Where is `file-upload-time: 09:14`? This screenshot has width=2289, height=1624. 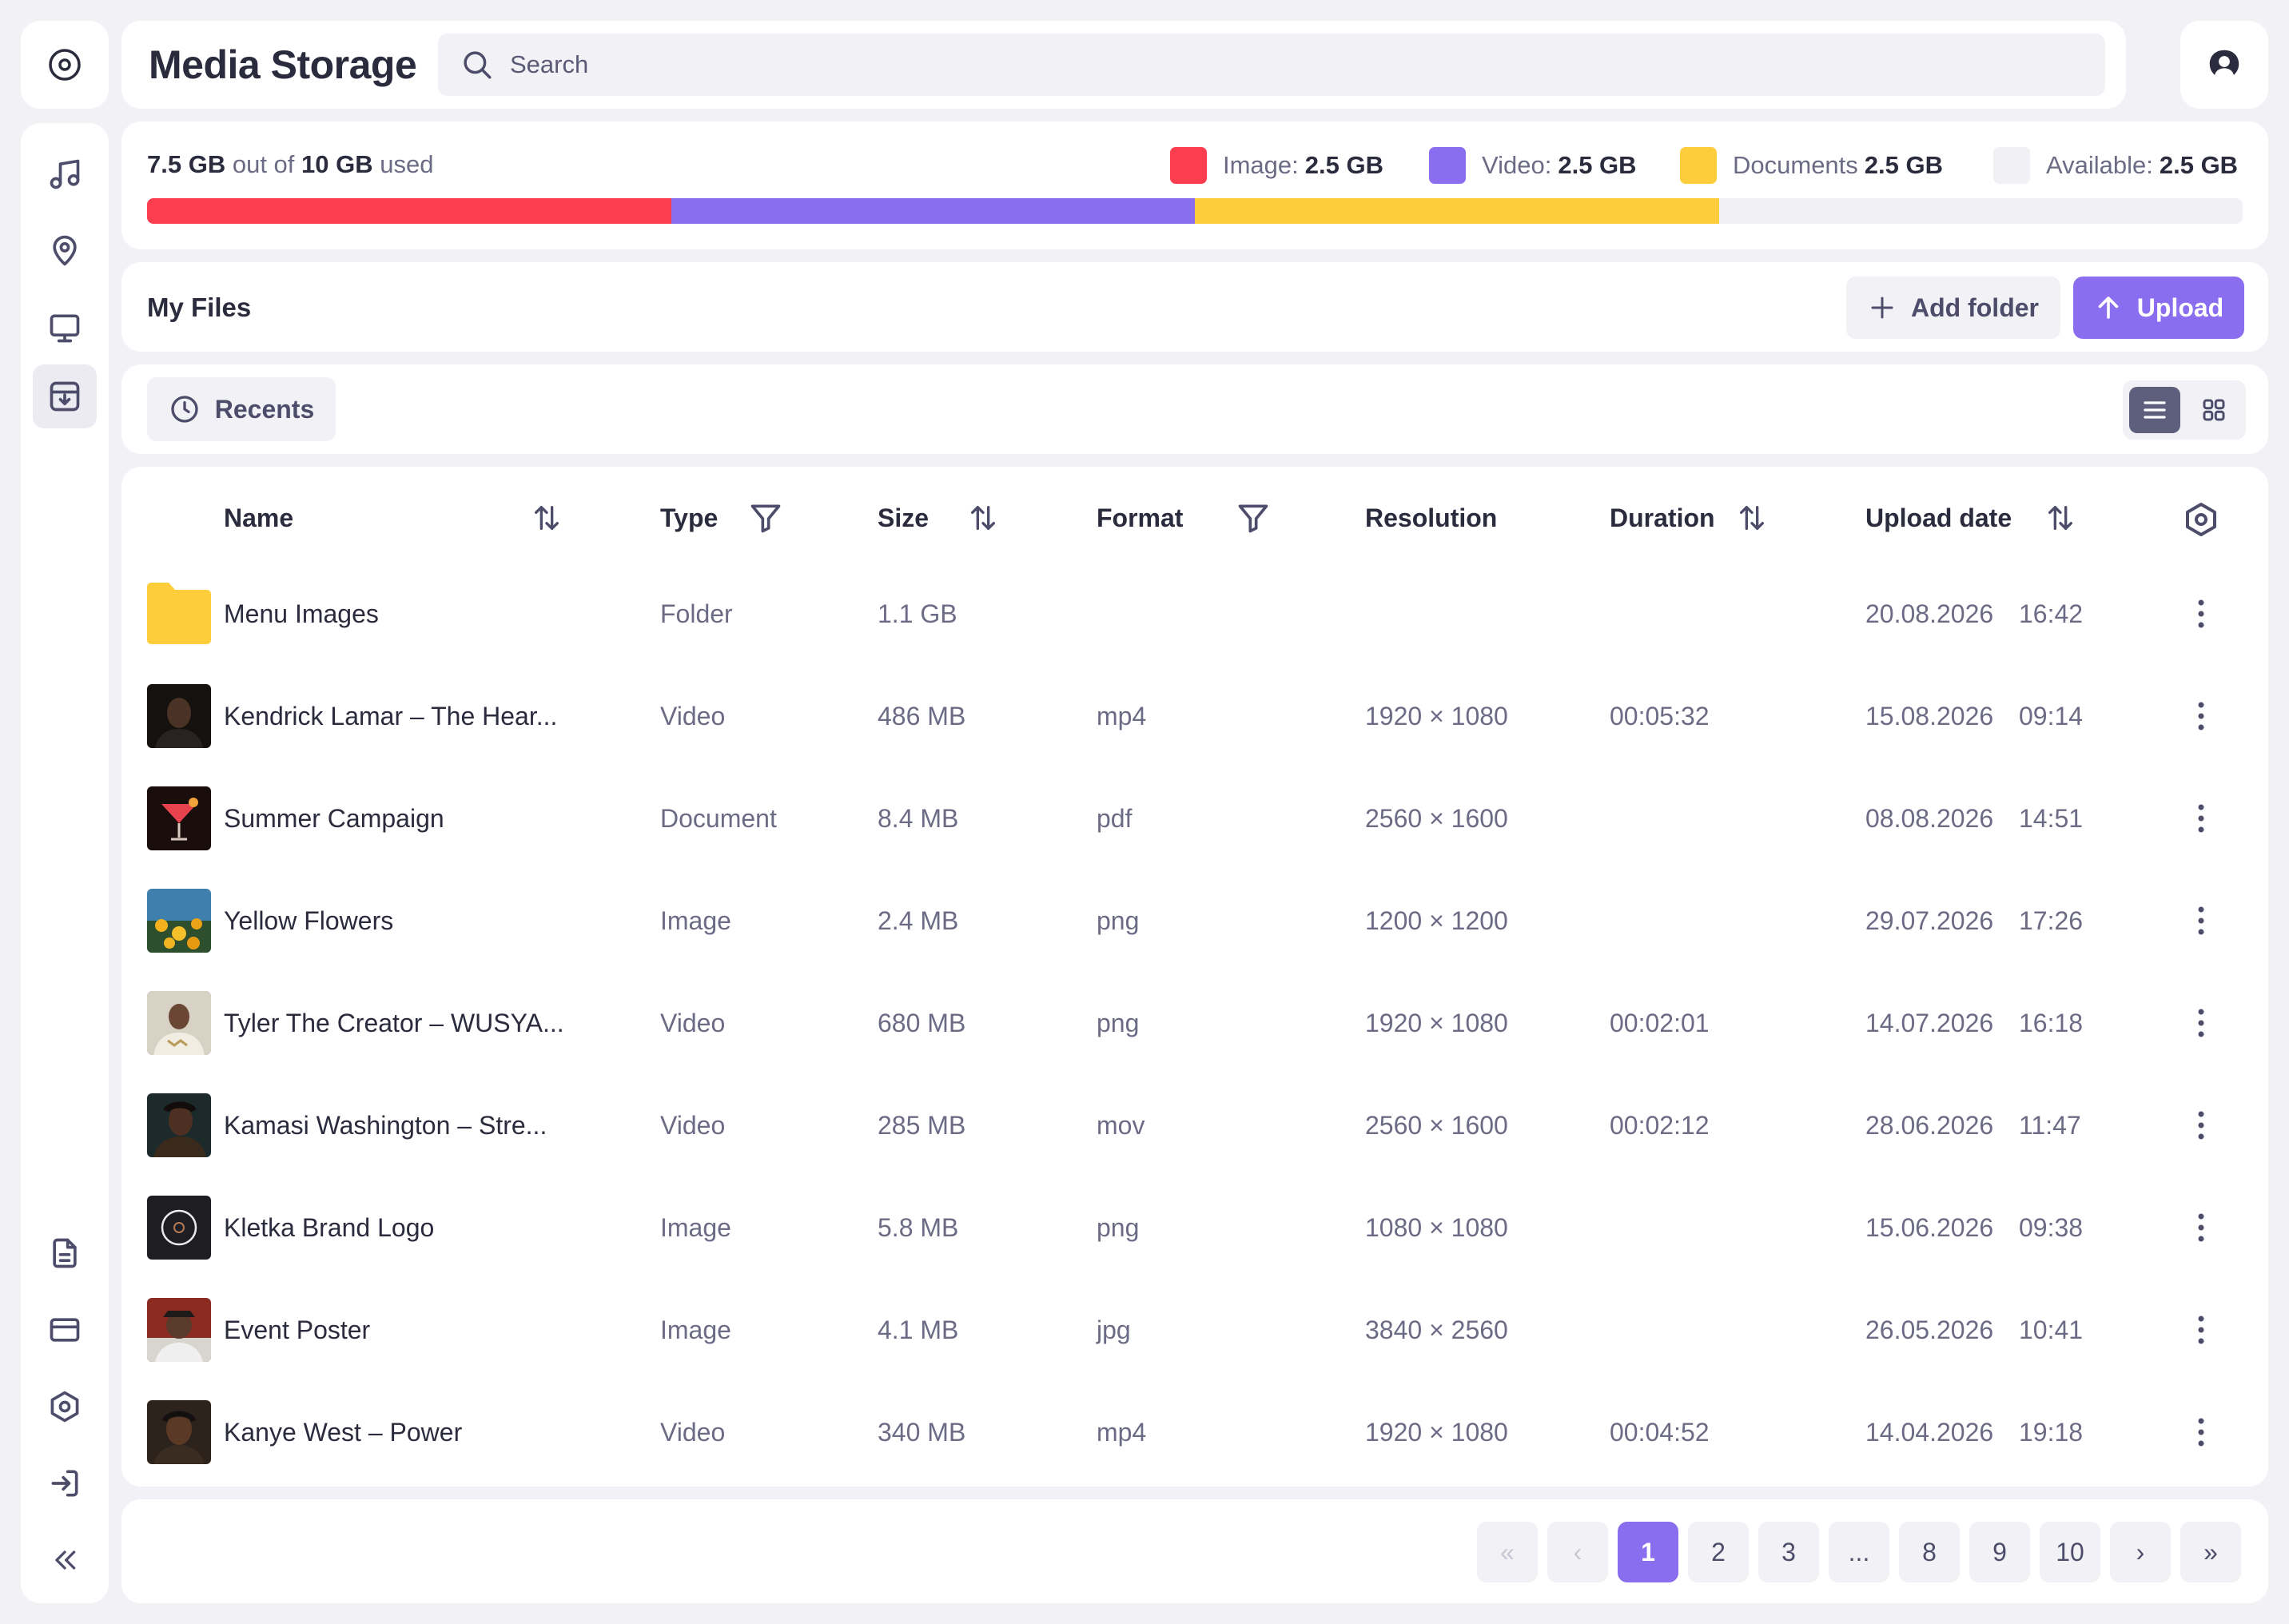
file-upload-time: 09:14 is located at coordinates (2051, 716).